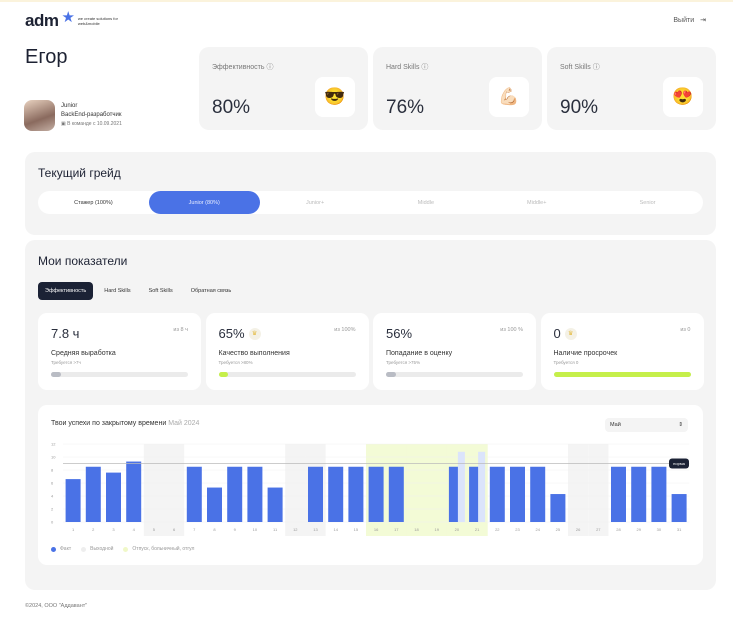 The height and width of the screenshot is (618, 733). I want to click on x-tick-label: 18, so click(416, 529).